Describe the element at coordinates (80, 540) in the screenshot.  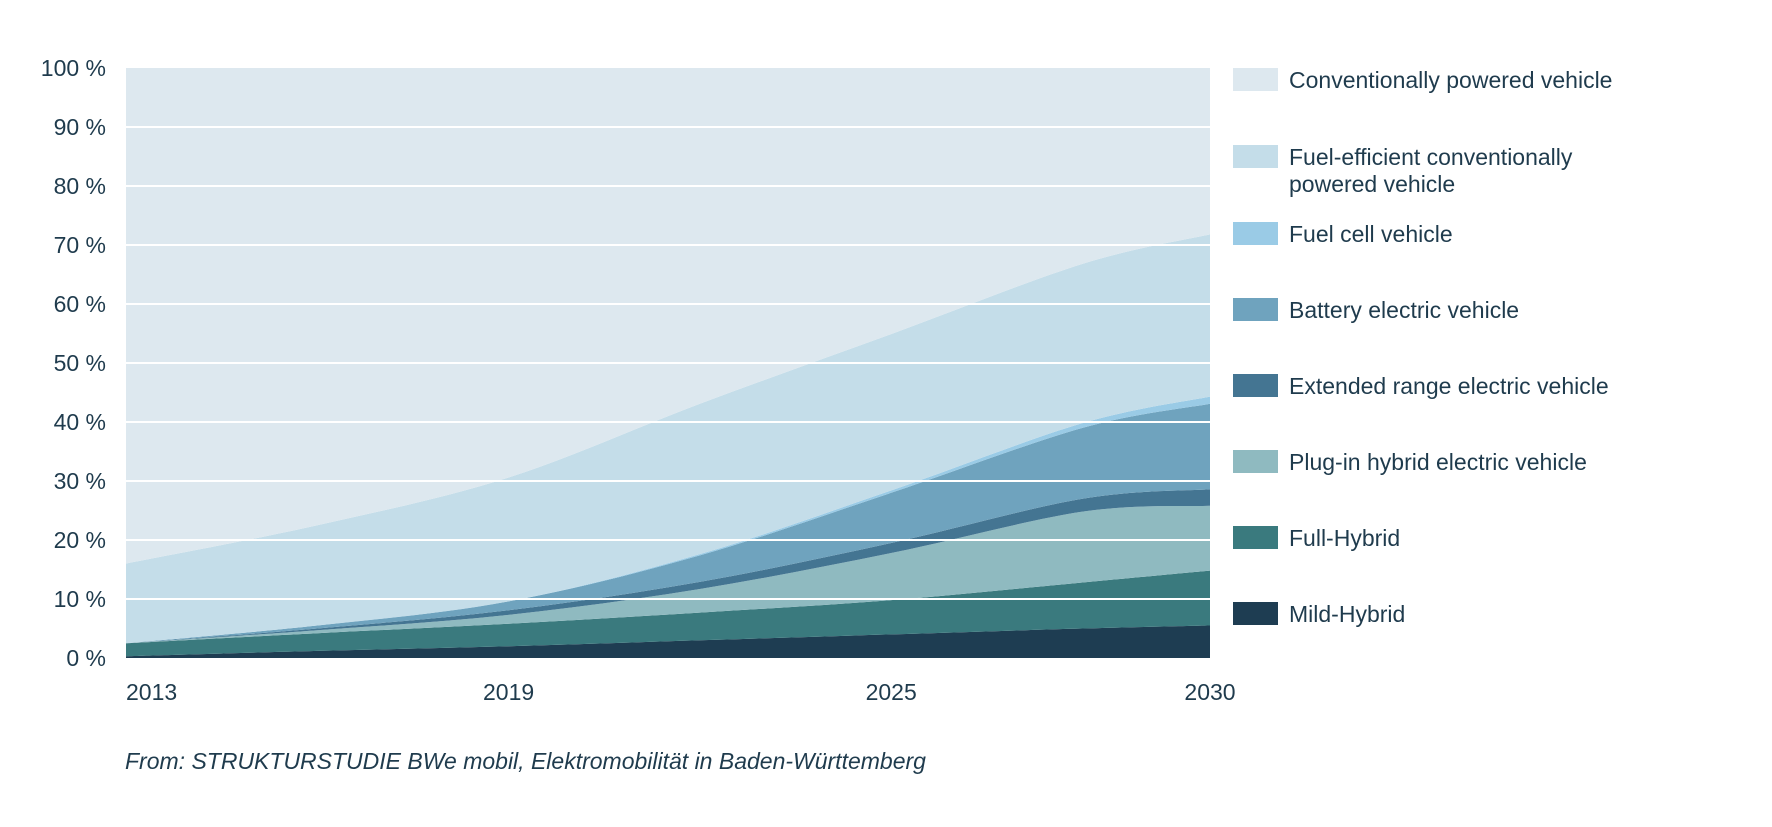
I see `y-tick-label: 20 %` at that location.